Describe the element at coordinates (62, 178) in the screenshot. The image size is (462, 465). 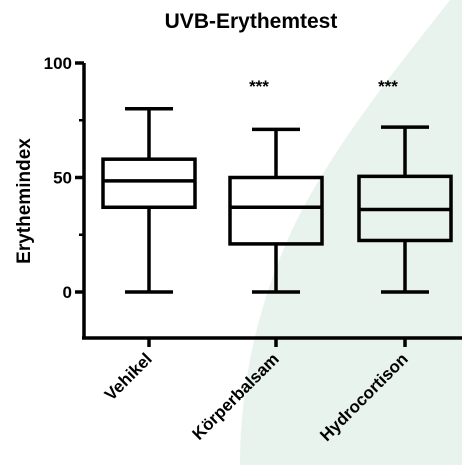
I see `y-tick-label: 50` at that location.